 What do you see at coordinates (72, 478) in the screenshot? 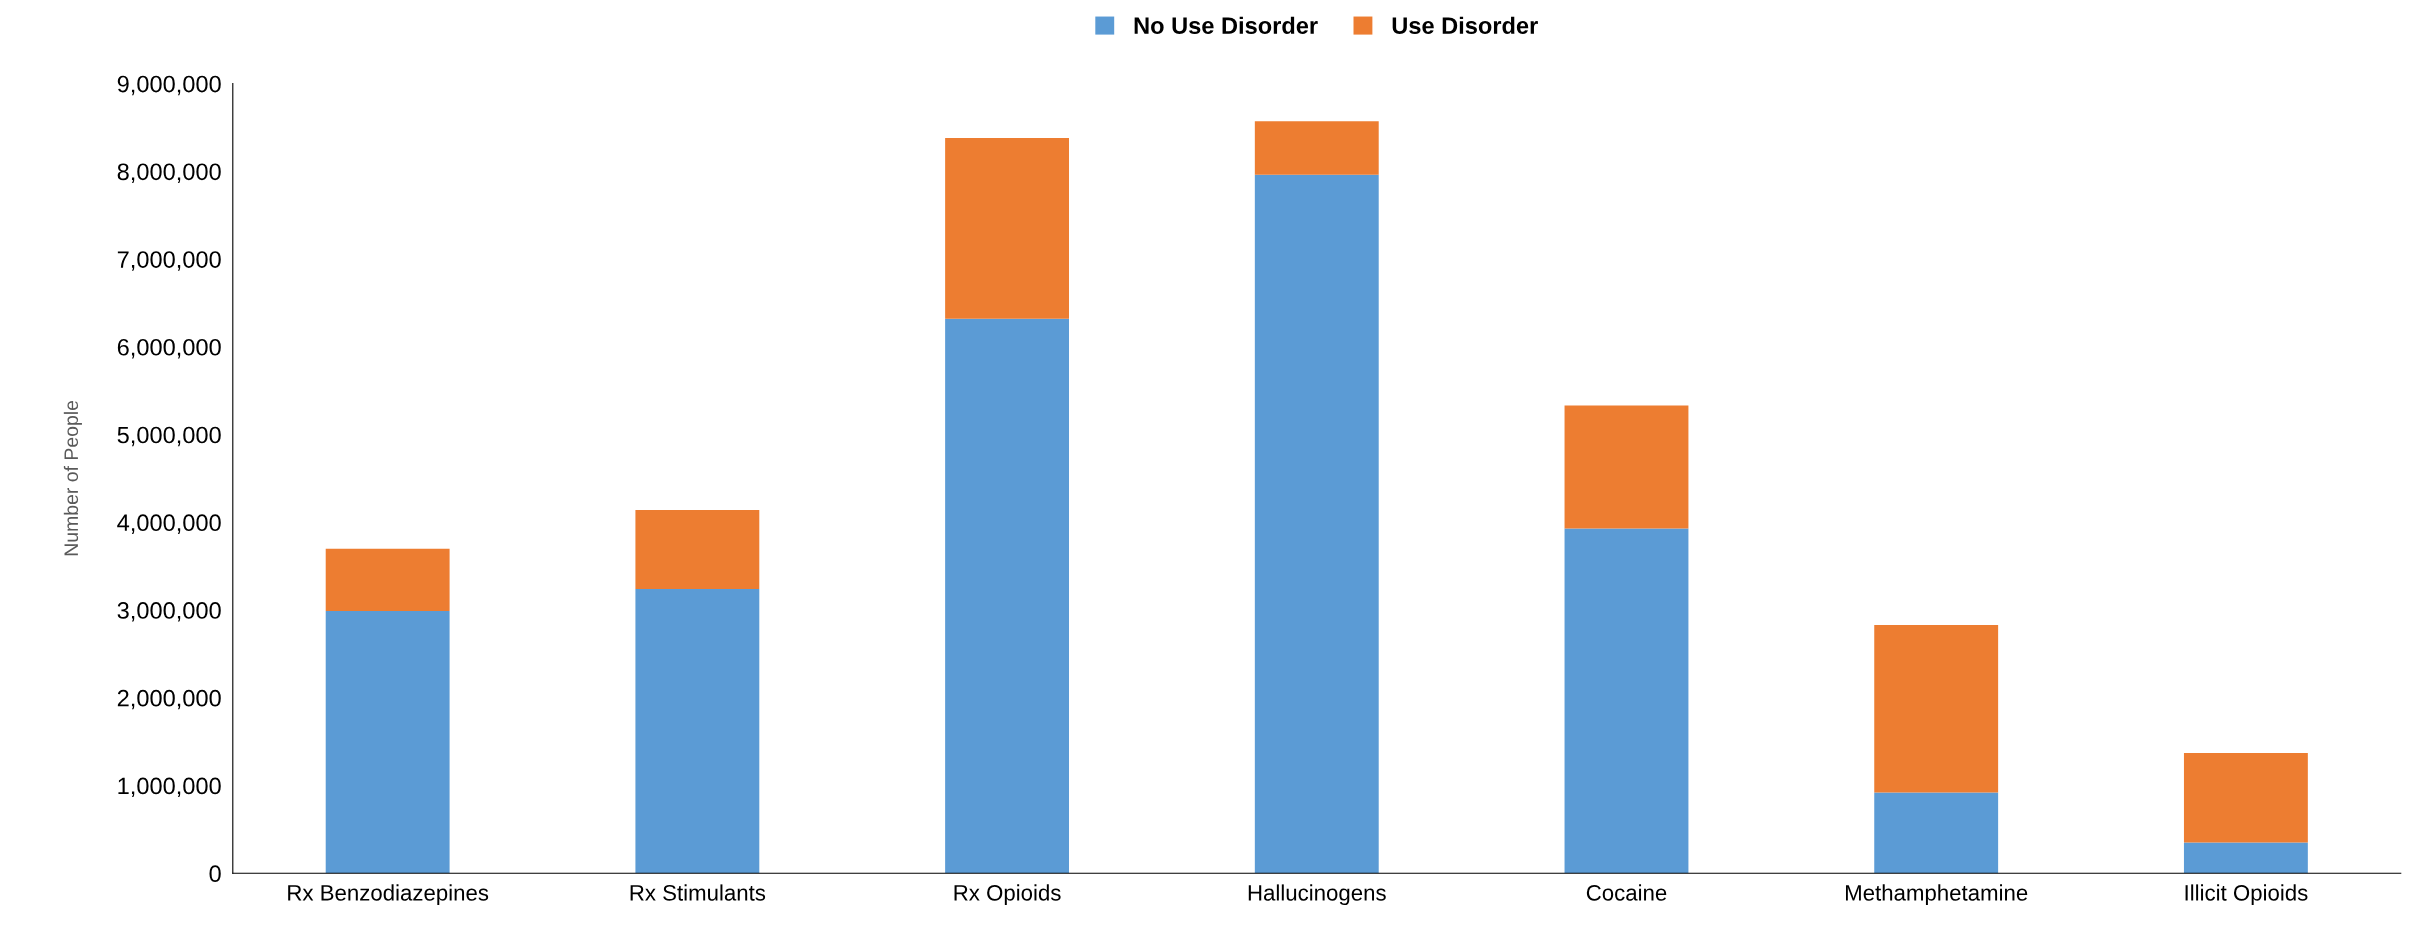
I see `y-axis-title: Number of People` at bounding box center [72, 478].